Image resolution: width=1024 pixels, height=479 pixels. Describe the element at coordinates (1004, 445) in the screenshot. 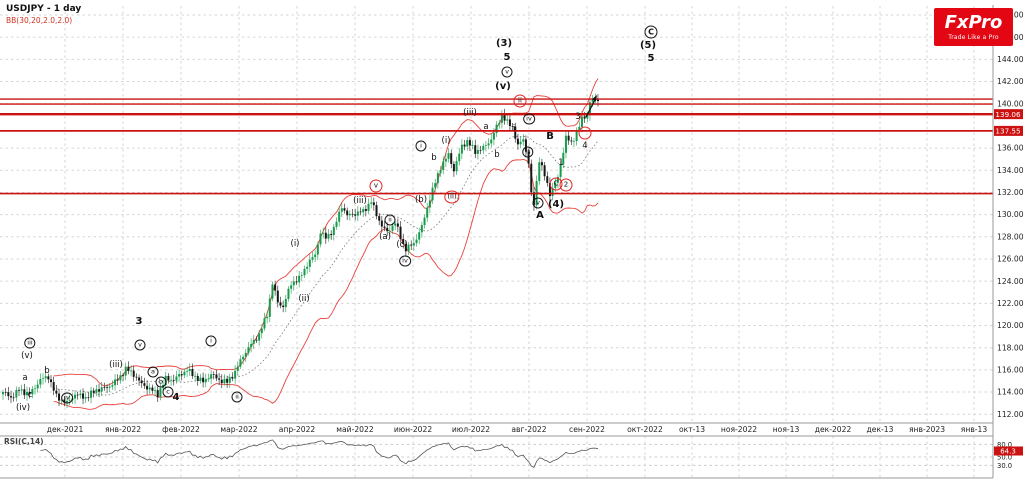

I see `rsi-tick-label: 80.0` at that location.